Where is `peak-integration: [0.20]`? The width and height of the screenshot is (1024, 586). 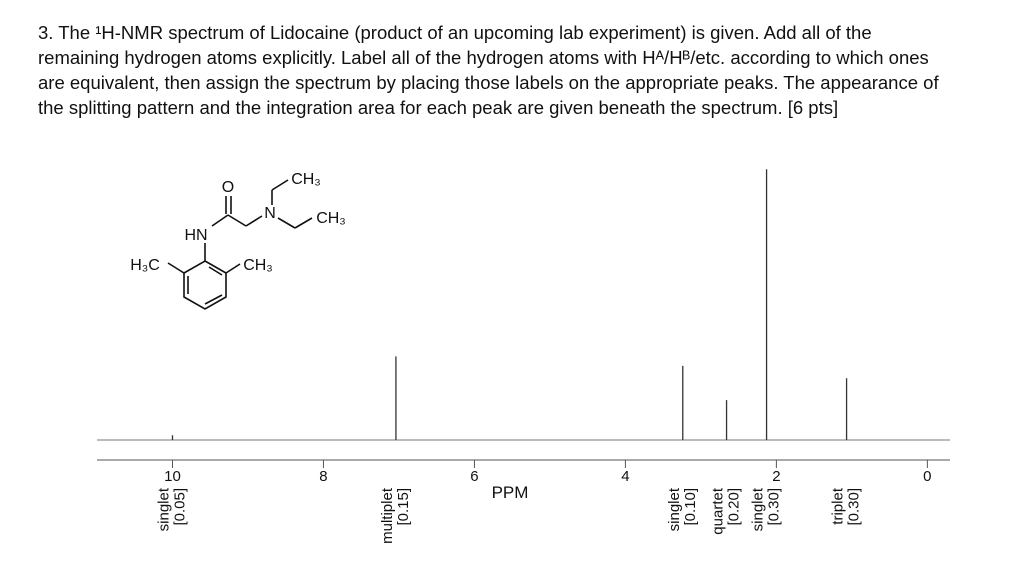
peak-integration: [0.20] is located at coordinates (734, 507).